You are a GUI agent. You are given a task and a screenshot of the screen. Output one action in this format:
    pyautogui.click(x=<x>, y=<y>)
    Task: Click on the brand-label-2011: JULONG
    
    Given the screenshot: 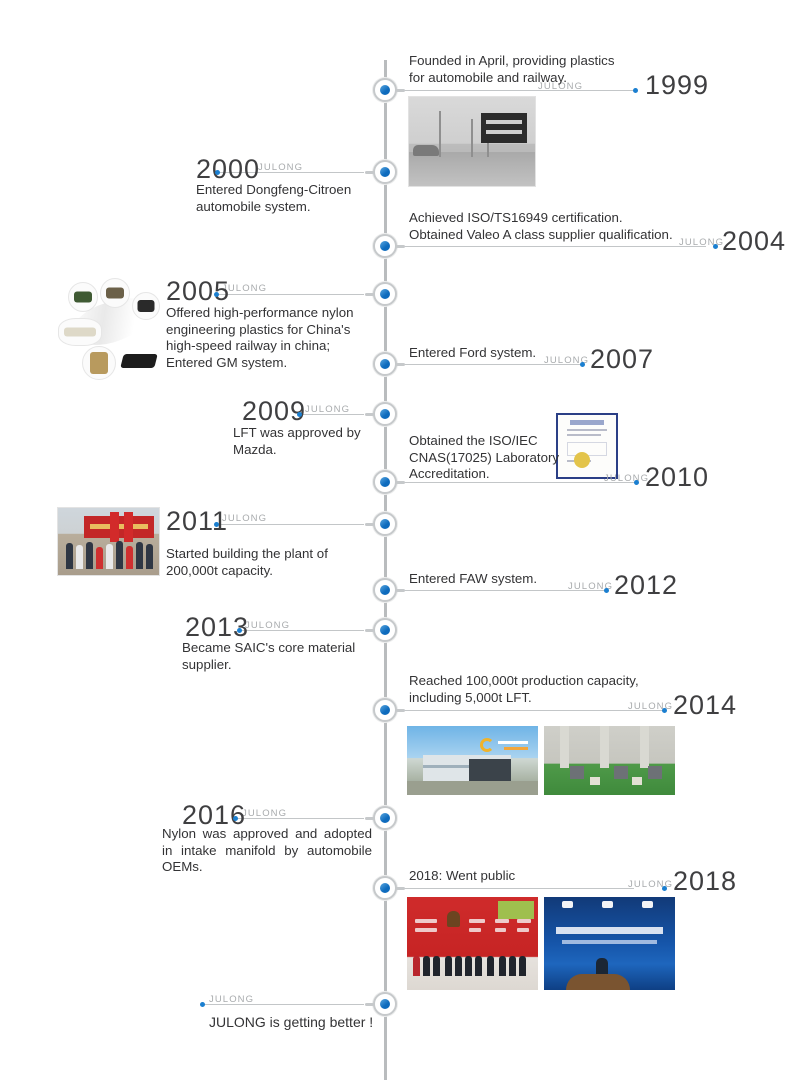 What is the action you would take?
    pyautogui.click(x=245, y=518)
    